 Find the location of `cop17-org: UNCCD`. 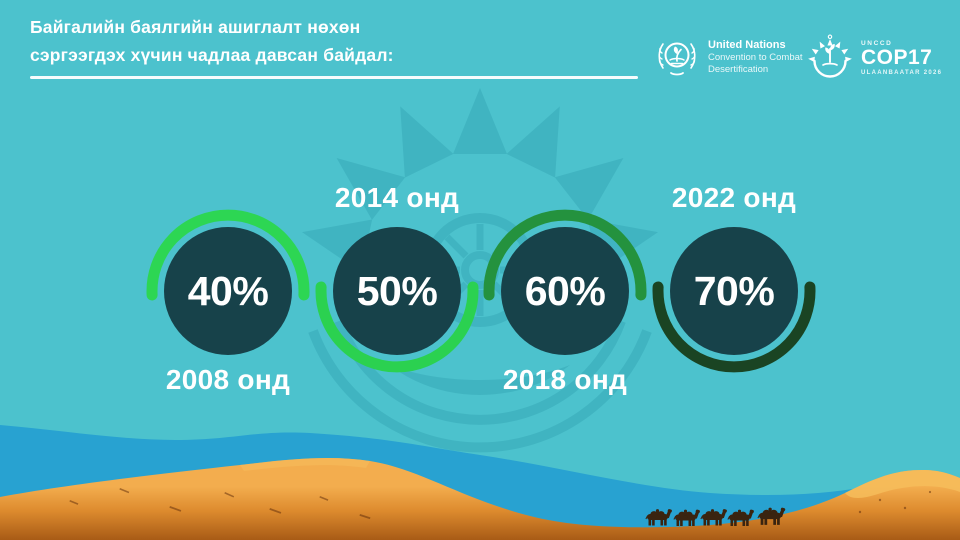

cop17-org: UNCCD is located at coordinates (877, 44).